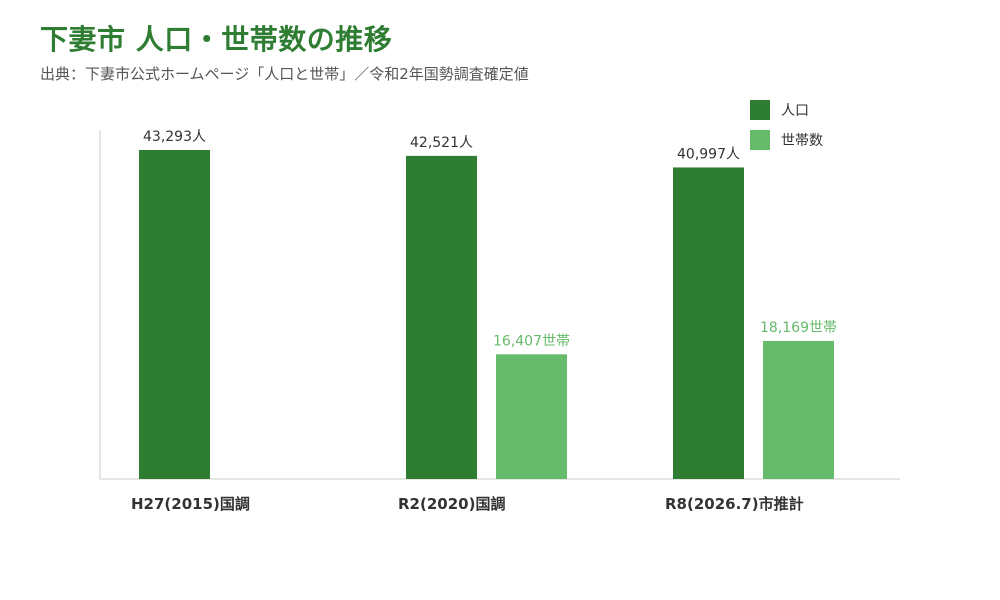  I want to click on households-value-label: 16,407世帯, so click(531, 341).